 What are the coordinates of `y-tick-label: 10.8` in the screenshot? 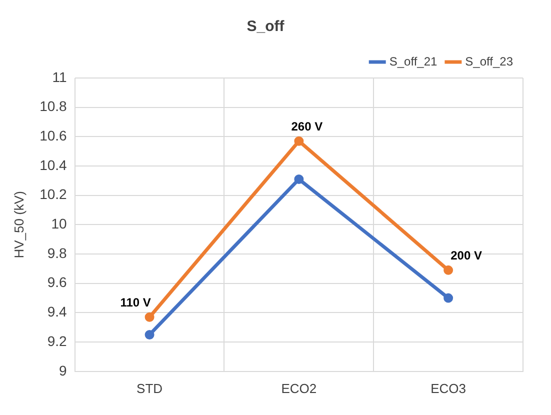 It's located at (54, 106).